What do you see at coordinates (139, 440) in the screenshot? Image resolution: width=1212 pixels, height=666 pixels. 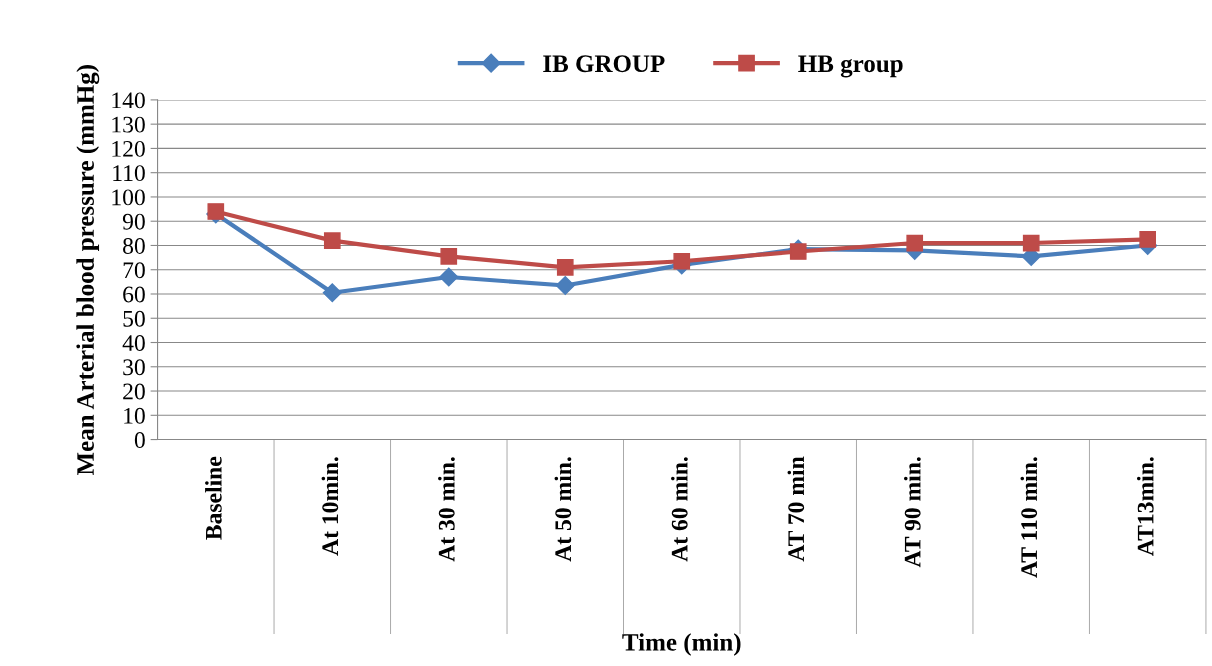 I see `y-tick-label: 0` at bounding box center [139, 440].